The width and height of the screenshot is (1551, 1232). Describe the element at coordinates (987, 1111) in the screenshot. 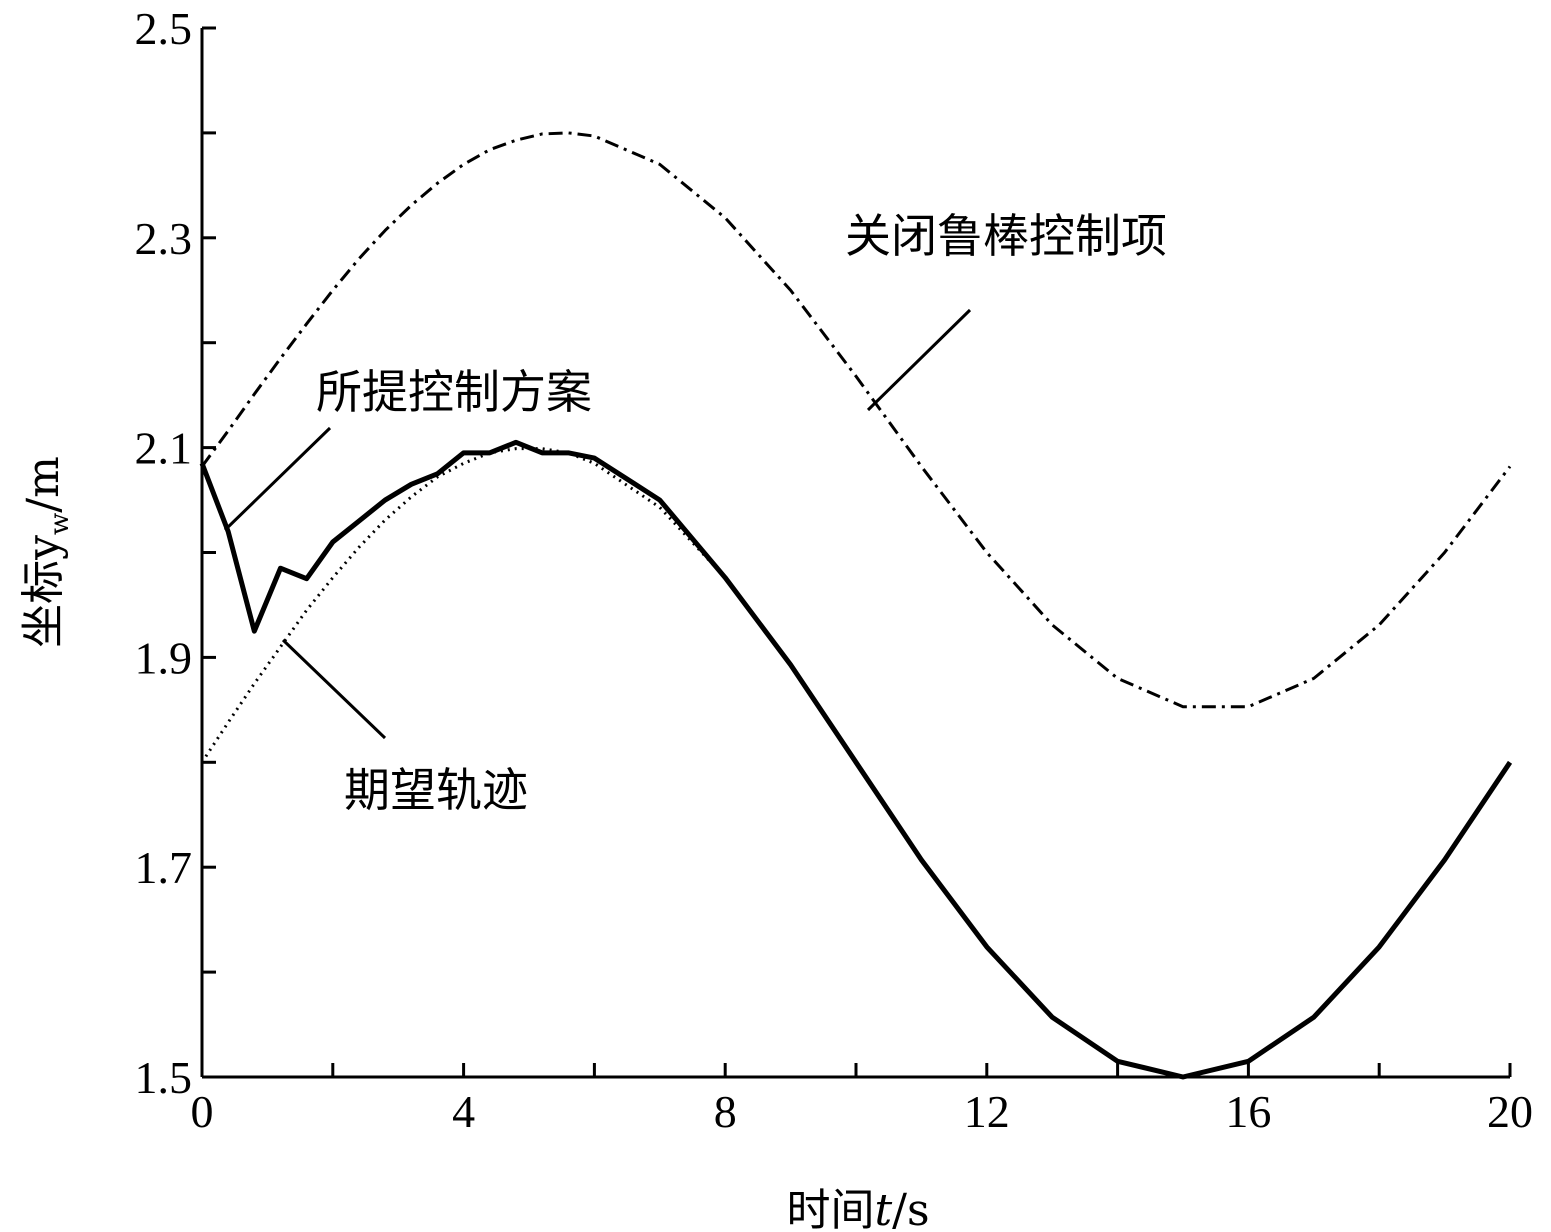

I see `x-tick-label: 12` at that location.